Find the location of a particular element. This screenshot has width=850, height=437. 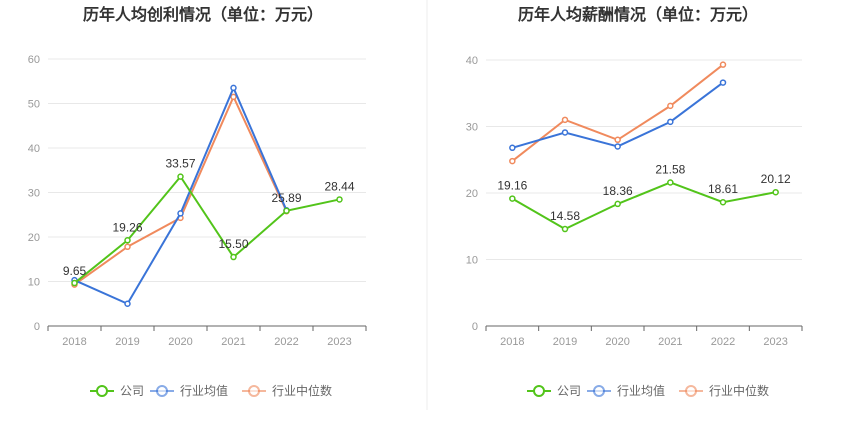

series-line-industry_avg is located at coordinates (181, 195).